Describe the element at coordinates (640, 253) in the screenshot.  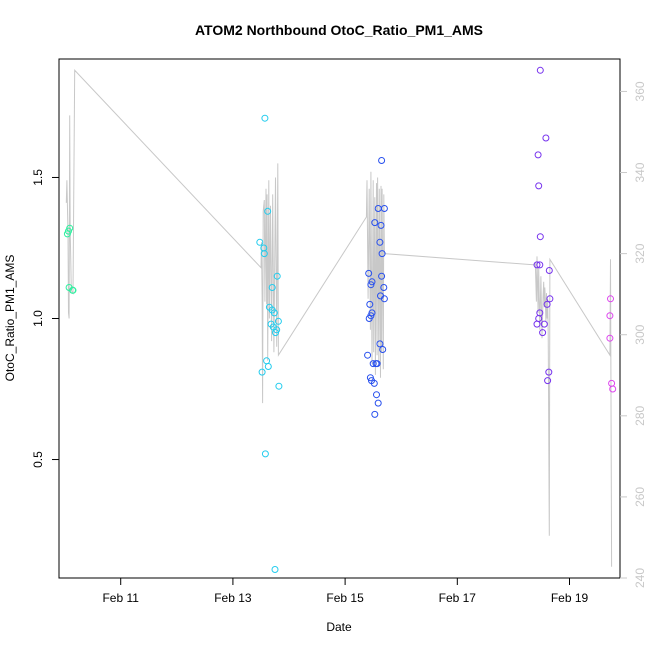
I see `y2-tick-label: 320` at that location.